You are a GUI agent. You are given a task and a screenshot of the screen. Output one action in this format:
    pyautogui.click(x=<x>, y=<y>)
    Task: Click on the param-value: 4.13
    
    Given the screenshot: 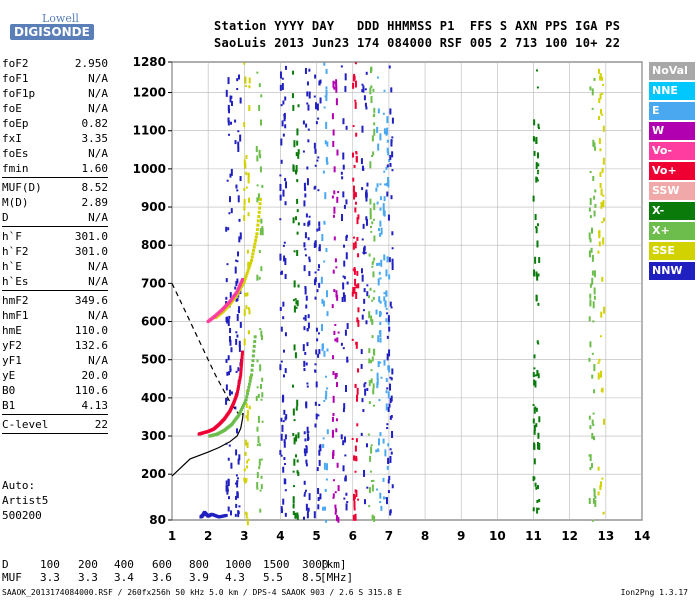 What is the action you would take?
    pyautogui.click(x=95, y=405)
    